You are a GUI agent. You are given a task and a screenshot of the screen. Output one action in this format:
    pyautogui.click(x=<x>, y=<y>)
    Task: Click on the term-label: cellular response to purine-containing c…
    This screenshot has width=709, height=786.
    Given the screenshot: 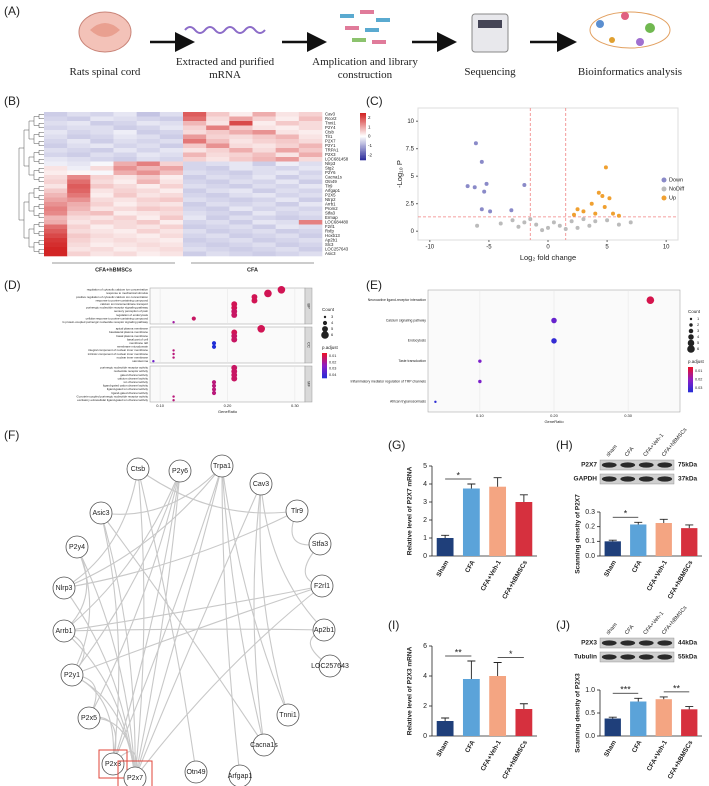 What is the action you would take?
    pyautogui.click(x=117, y=318)
    